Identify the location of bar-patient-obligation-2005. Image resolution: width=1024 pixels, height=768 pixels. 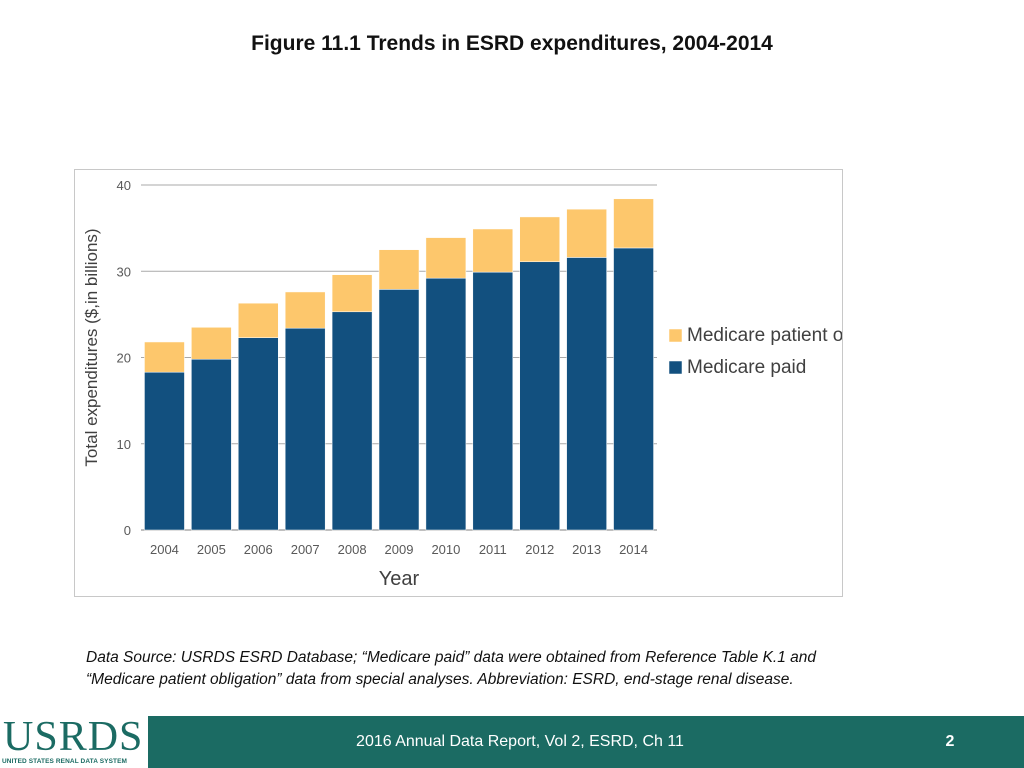
(211, 343).